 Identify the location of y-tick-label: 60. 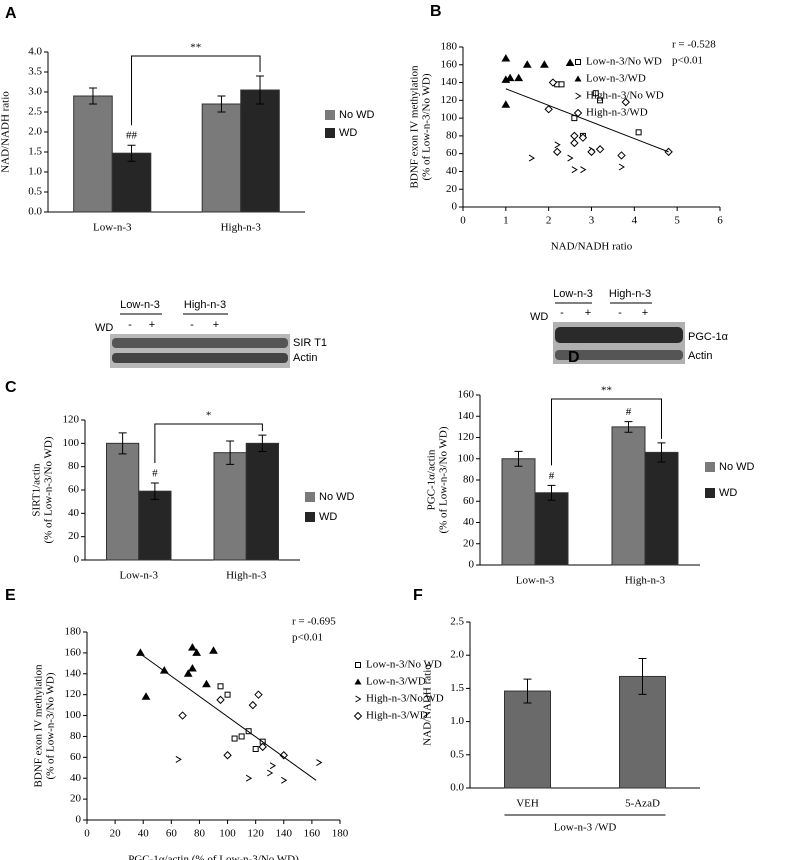
(469, 501).